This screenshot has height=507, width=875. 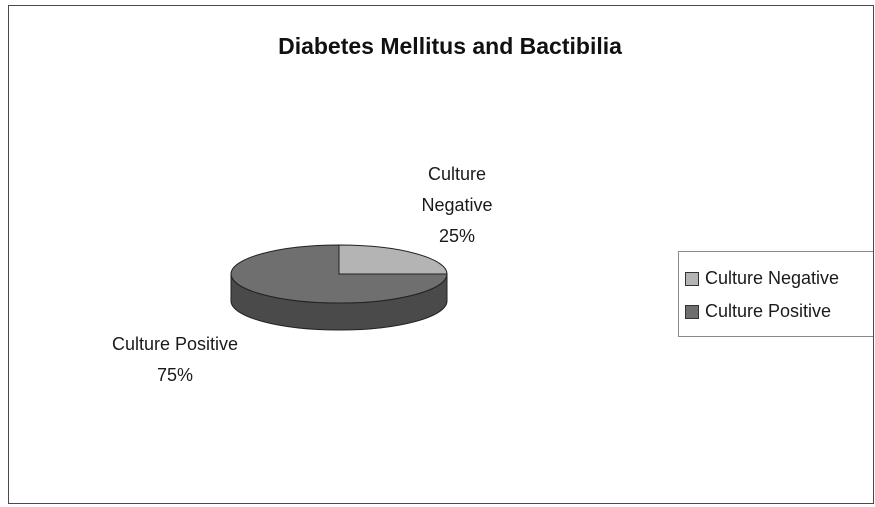 I want to click on legend-item-culture-positive: Culture Positive, so click(x=779, y=311).